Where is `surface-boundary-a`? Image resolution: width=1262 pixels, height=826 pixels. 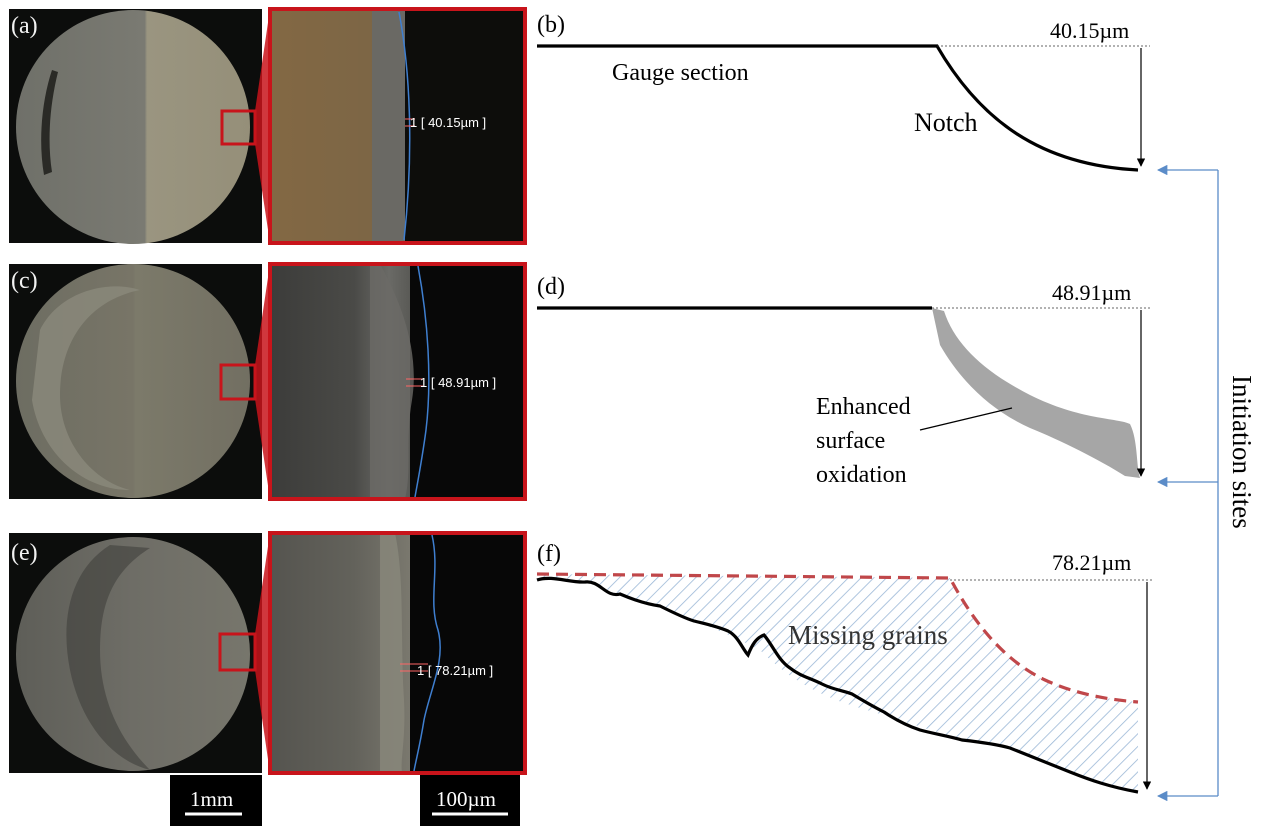
surface-boundary-a is located at coordinates (404, 126).